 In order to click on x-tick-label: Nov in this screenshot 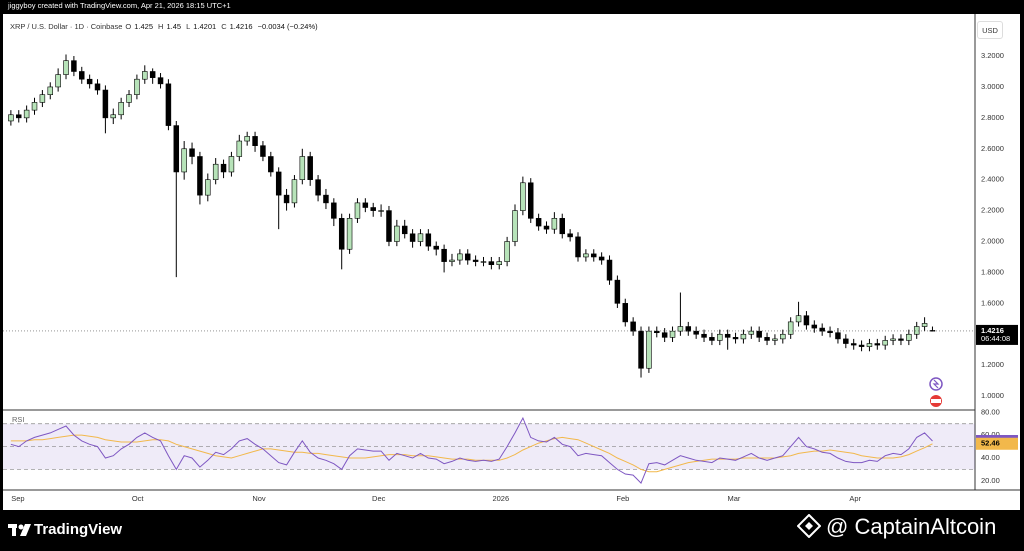, I will do `click(259, 498)`.